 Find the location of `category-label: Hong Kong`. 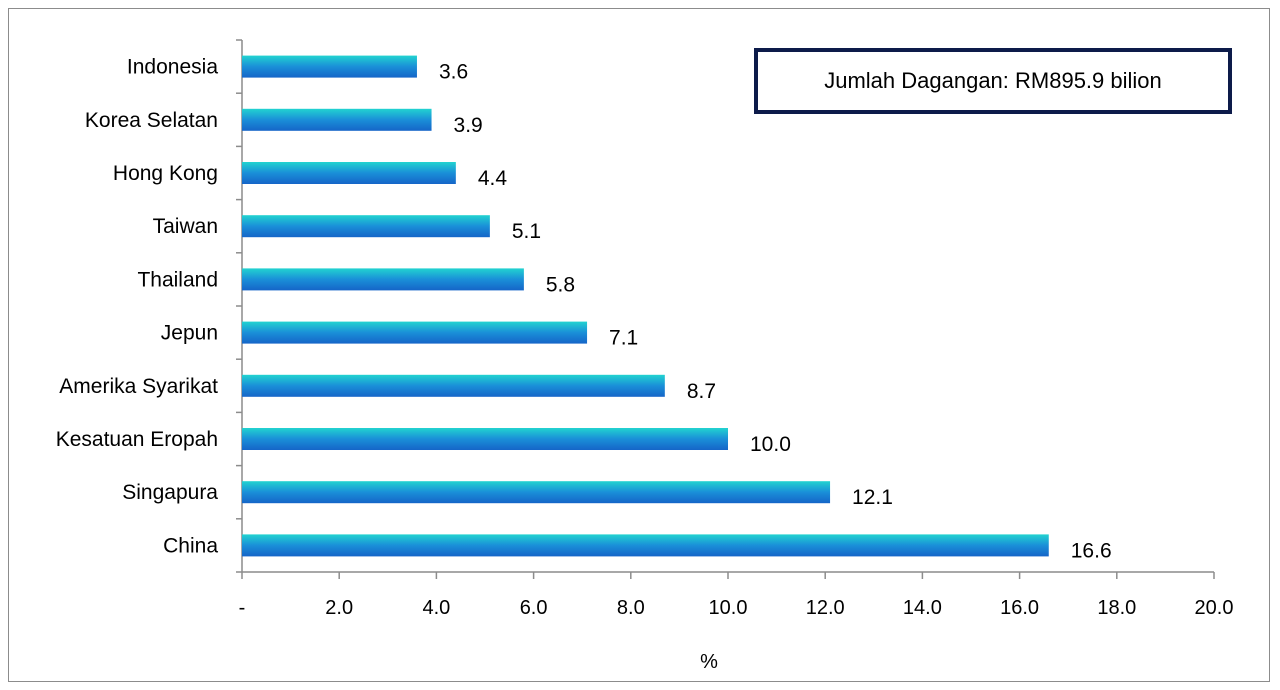

category-label: Hong Kong is located at coordinates (165, 173).